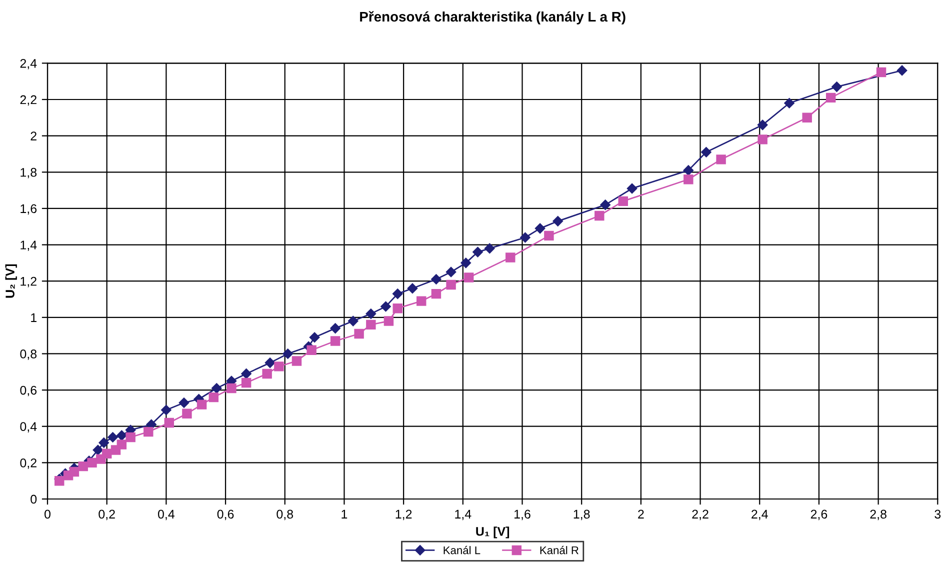  I want to click on y-tick-label: 1,2, so click(28, 282).